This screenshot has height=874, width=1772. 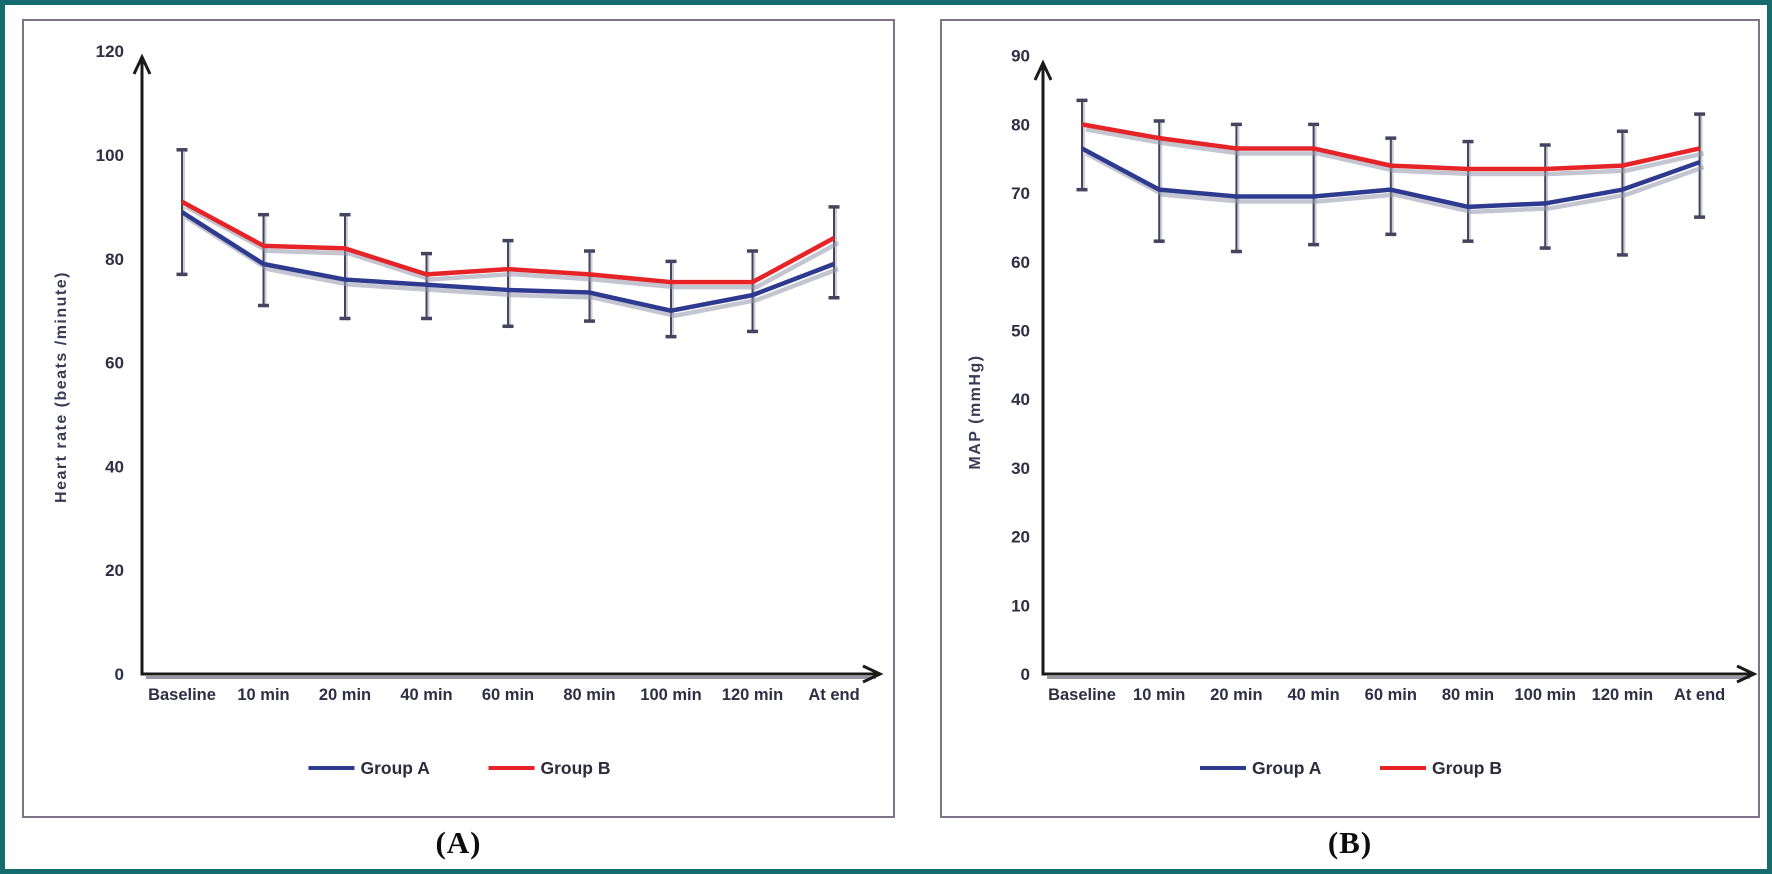 What do you see at coordinates (1020, 605) in the screenshot?
I see `y-tick-label: 10` at bounding box center [1020, 605].